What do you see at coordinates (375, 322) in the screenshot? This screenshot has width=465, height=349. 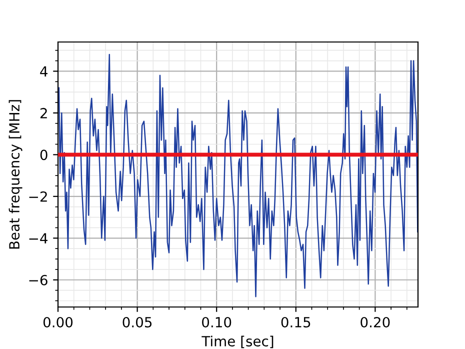 I see `x-tick-label: 0.20` at bounding box center [375, 322].